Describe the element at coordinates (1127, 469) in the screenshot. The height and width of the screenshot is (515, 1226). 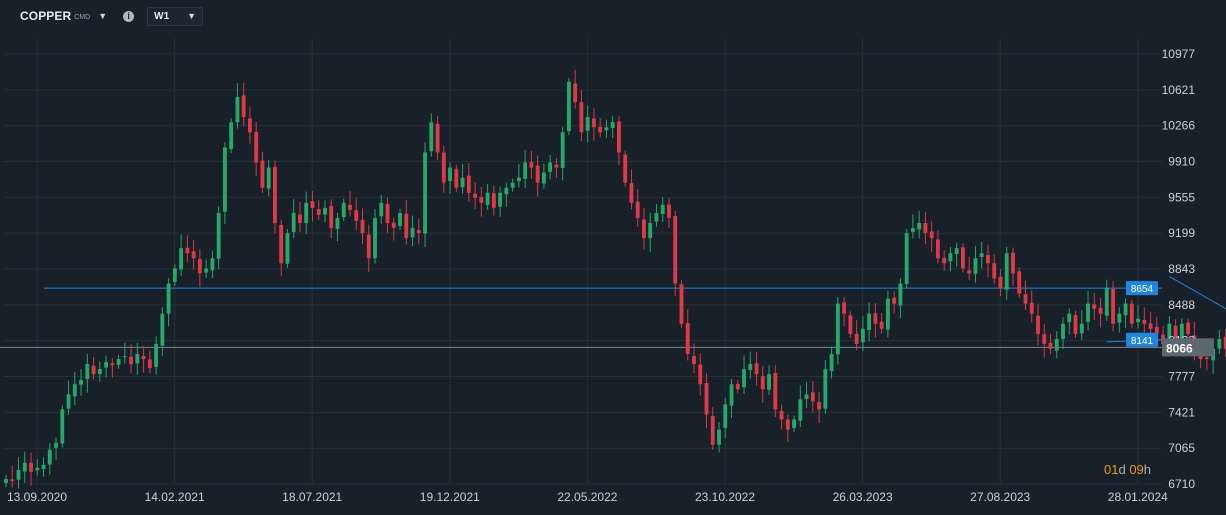
I see `bar-countdown: 01d 09h` at that location.